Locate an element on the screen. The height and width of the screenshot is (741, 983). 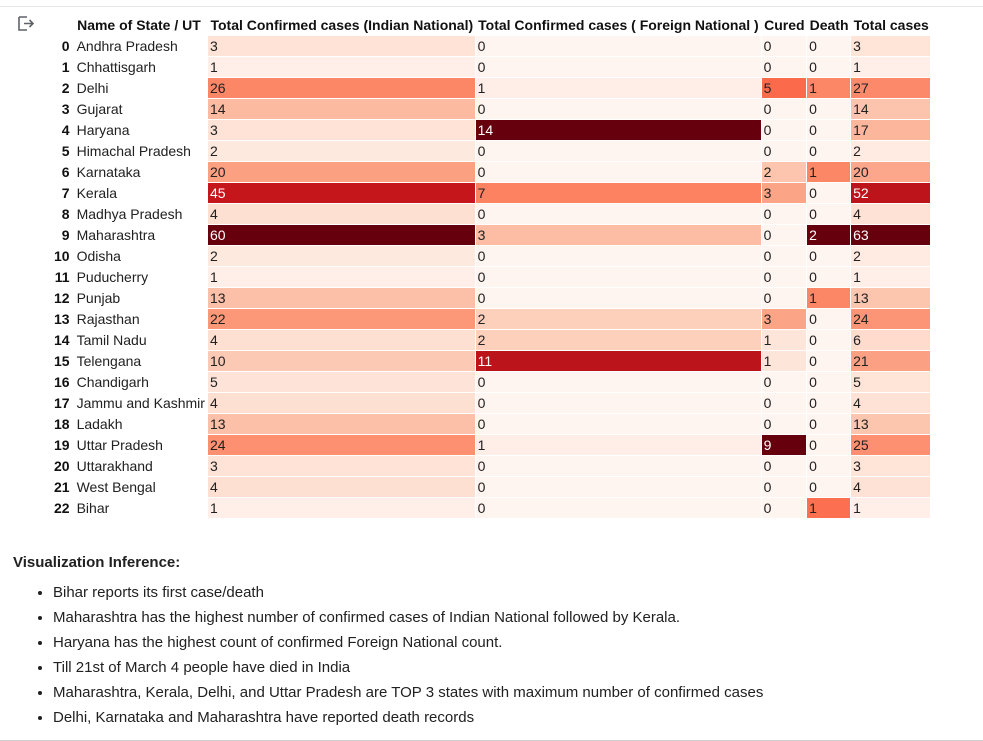
table-row: 20 Uttarakhand 3 0 0 0 3 is located at coordinates (490, 466).